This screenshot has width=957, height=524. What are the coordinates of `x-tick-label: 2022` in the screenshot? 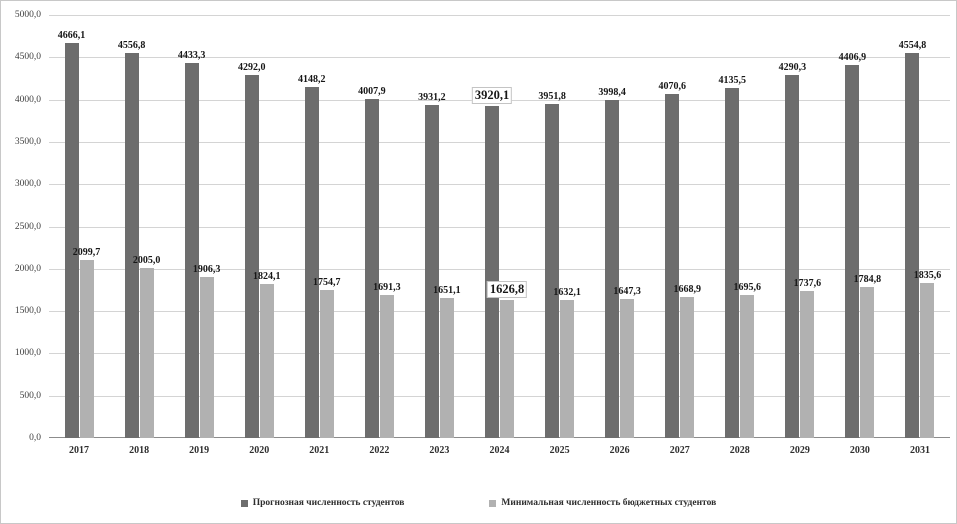 It's located at (379, 450).